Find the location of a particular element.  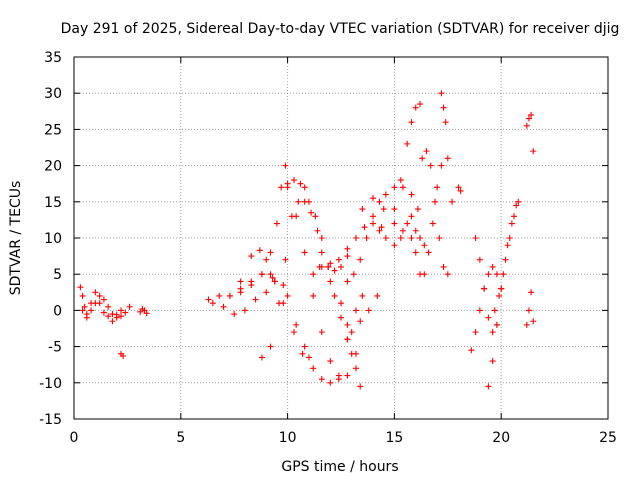

y-tick-label: -15 is located at coordinates (50, 420).